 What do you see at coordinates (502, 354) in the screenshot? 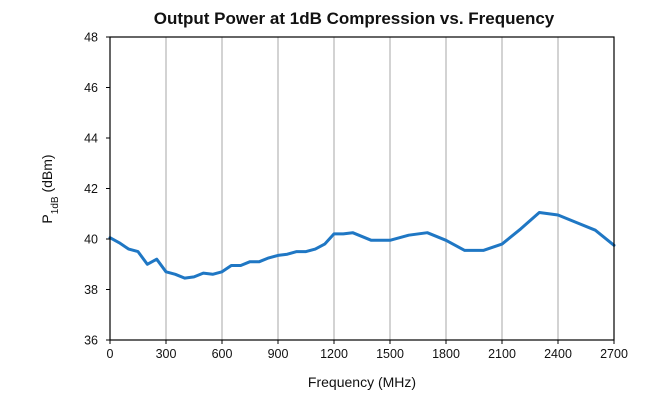
I see `x-tick-label: 2100` at bounding box center [502, 354].